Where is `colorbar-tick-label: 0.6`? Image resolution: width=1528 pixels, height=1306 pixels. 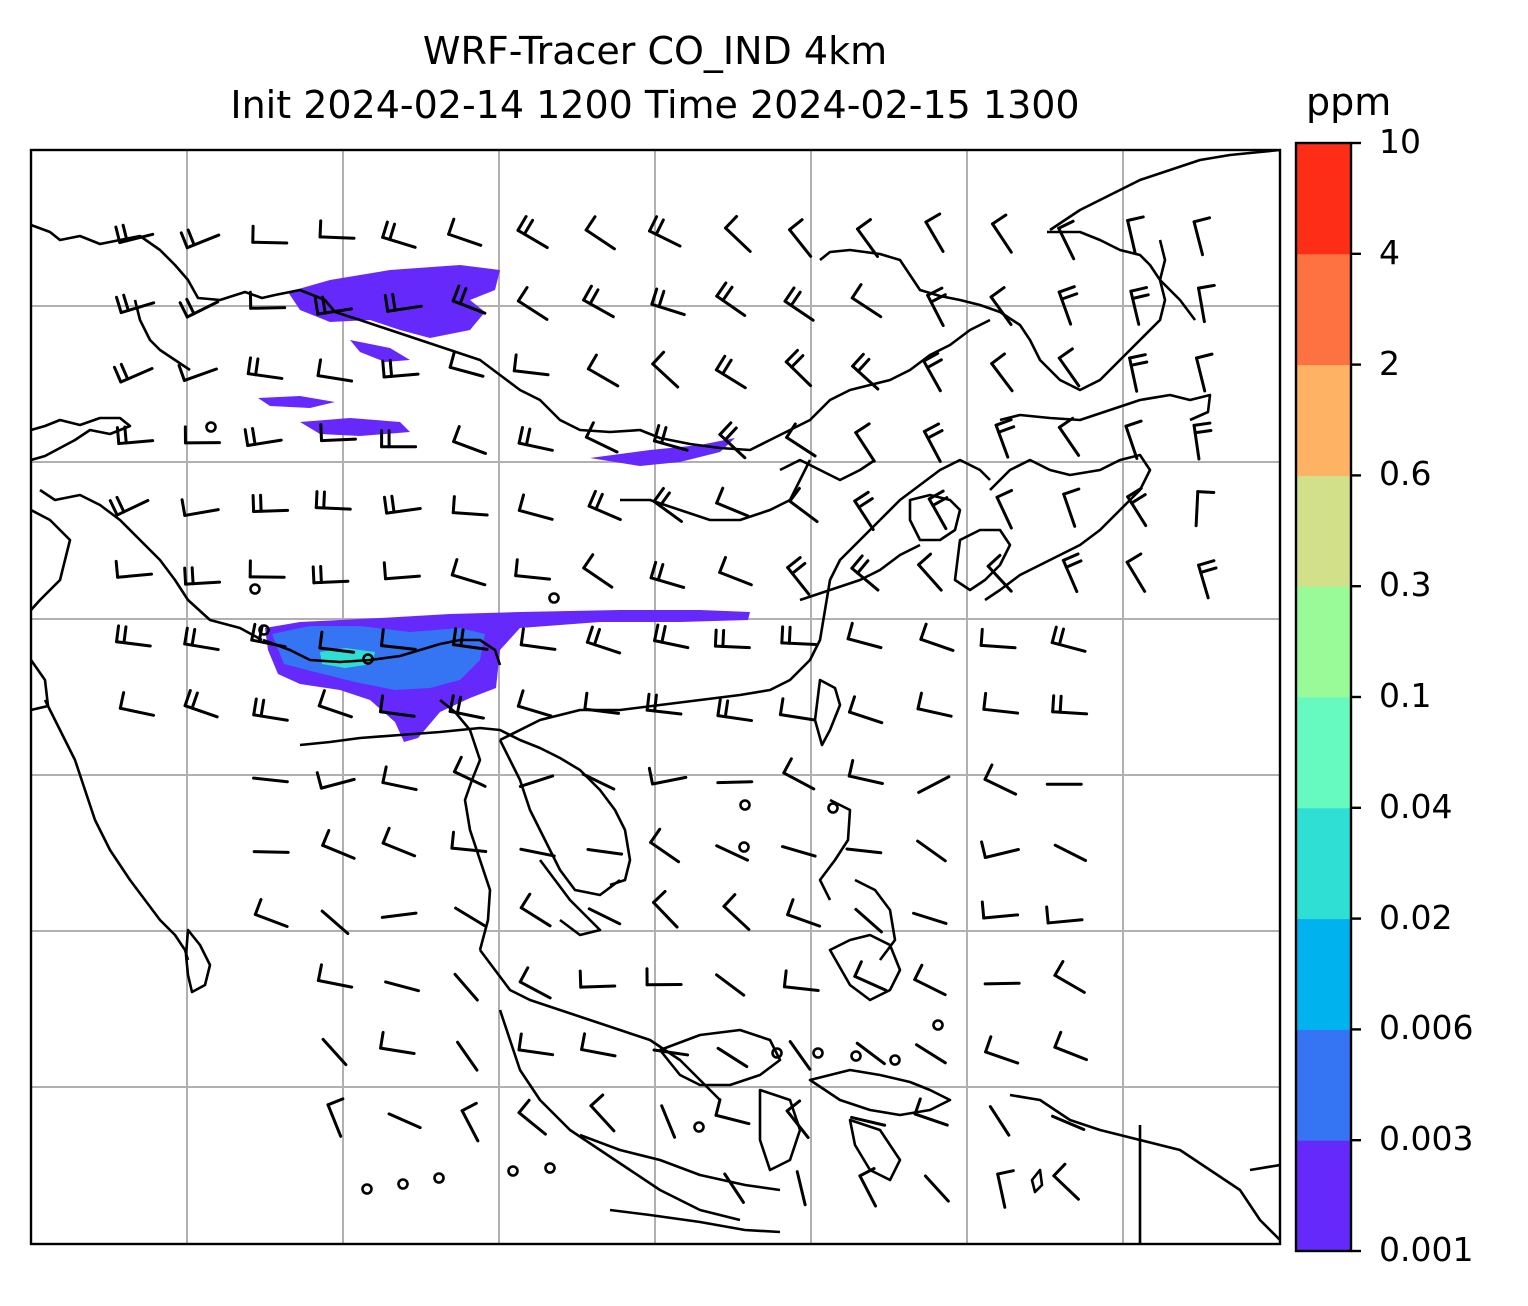 colorbar-tick-label: 0.6 is located at coordinates (1405, 474).